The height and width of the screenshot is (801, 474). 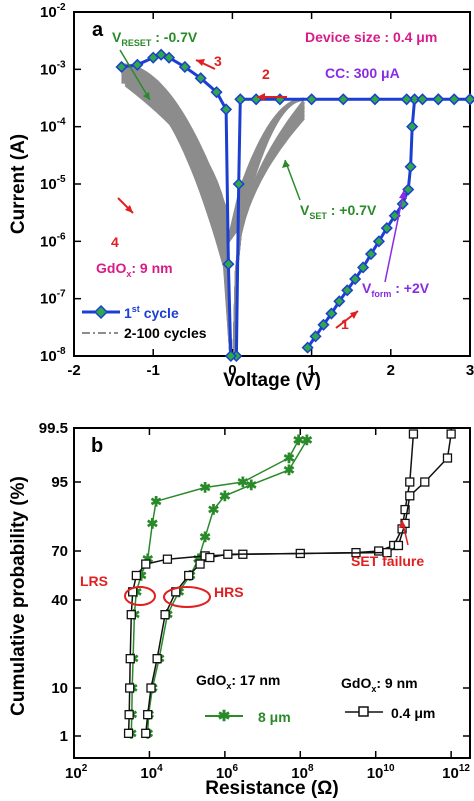 What do you see at coordinates (362, 73) in the screenshot?
I see `cc-annotation: CC: 300 μA` at bounding box center [362, 73].